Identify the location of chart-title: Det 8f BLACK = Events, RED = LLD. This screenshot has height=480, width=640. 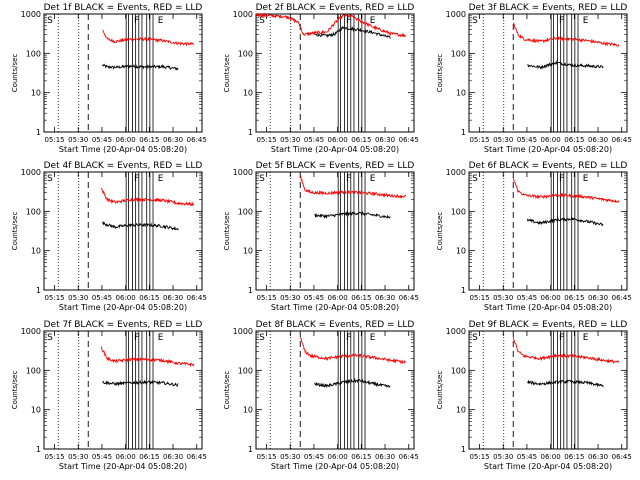
(335, 325).